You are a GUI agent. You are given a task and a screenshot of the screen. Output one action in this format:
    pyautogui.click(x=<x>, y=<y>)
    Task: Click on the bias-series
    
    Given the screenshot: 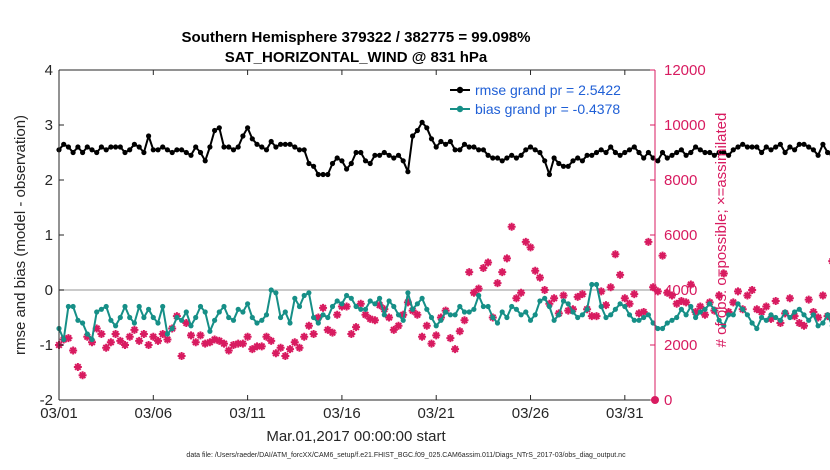 What is the action you would take?
    pyautogui.click(x=443, y=312)
    